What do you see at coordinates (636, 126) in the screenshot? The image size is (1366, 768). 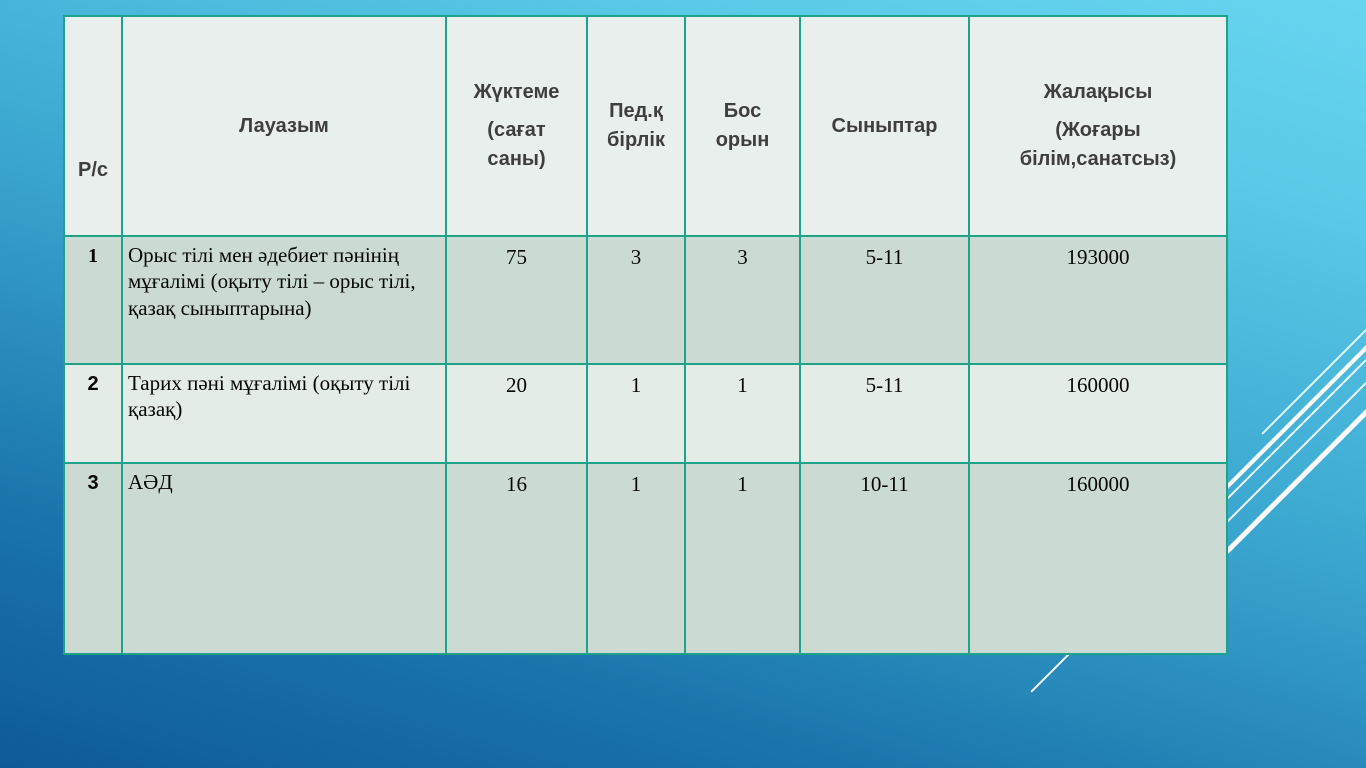 I see `header-cell-ped-units: Пед.қ бірлік` at bounding box center [636, 126].